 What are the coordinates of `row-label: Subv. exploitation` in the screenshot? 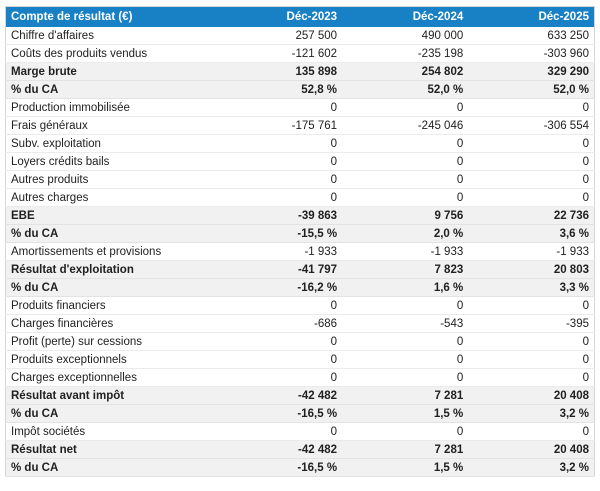 It's located at (110, 143).